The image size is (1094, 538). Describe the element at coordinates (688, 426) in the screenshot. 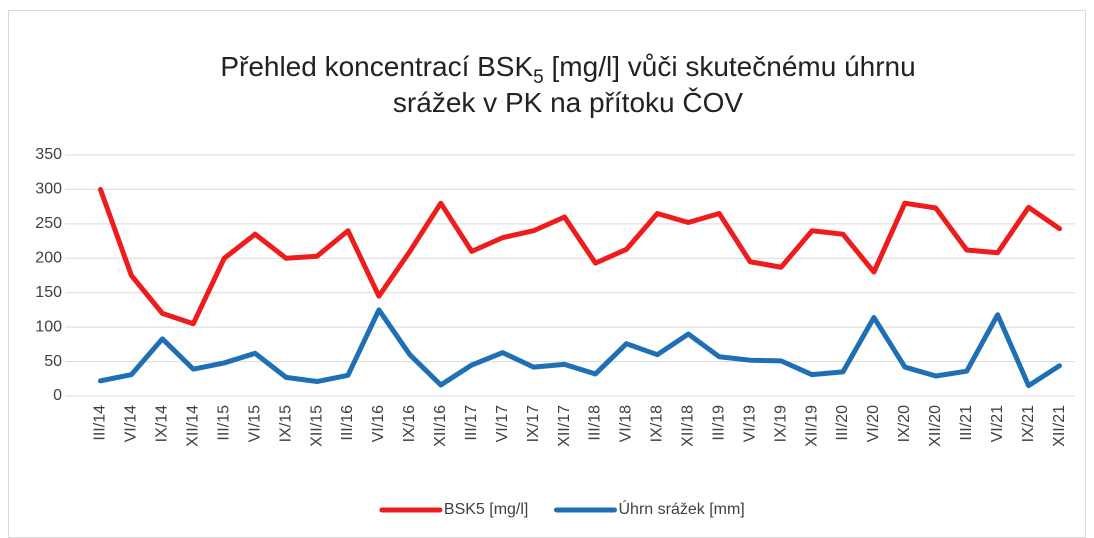

I see `x-tick-label: XII/18` at that location.